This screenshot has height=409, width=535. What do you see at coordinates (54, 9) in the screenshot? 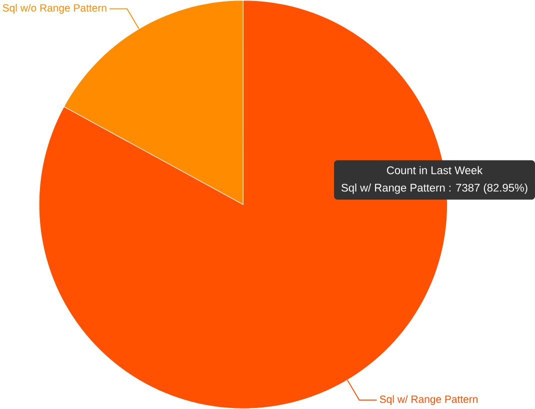
I see `slice-label: Sql w/o Range Pattern` at bounding box center [54, 9].